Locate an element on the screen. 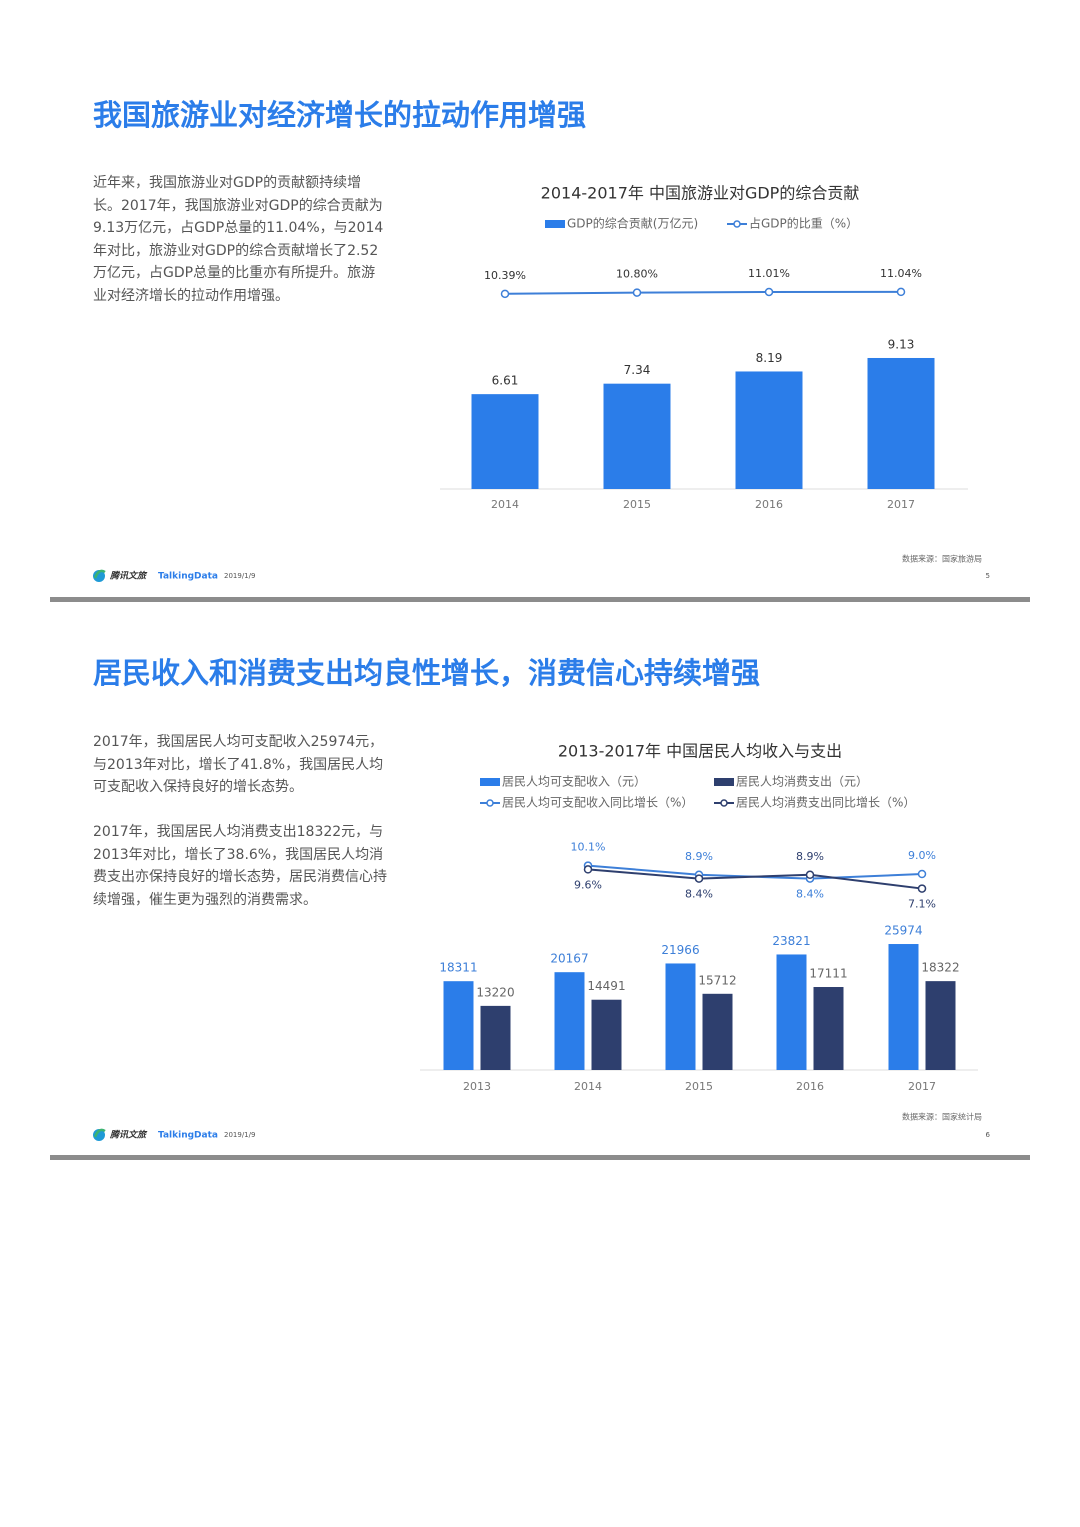 The width and height of the screenshot is (1080, 1527). bar-label: 17111 is located at coordinates (828, 974).